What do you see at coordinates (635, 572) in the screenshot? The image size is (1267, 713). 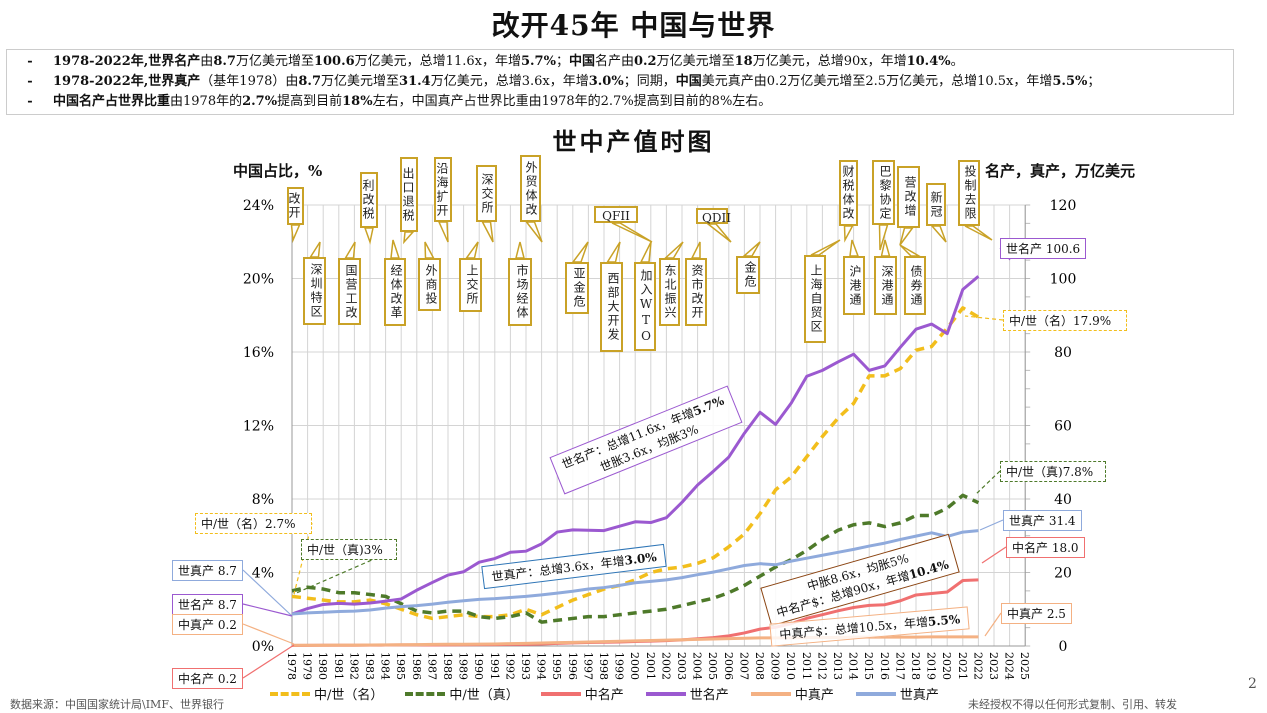 I see `series-line-世真产` at bounding box center [635, 572].